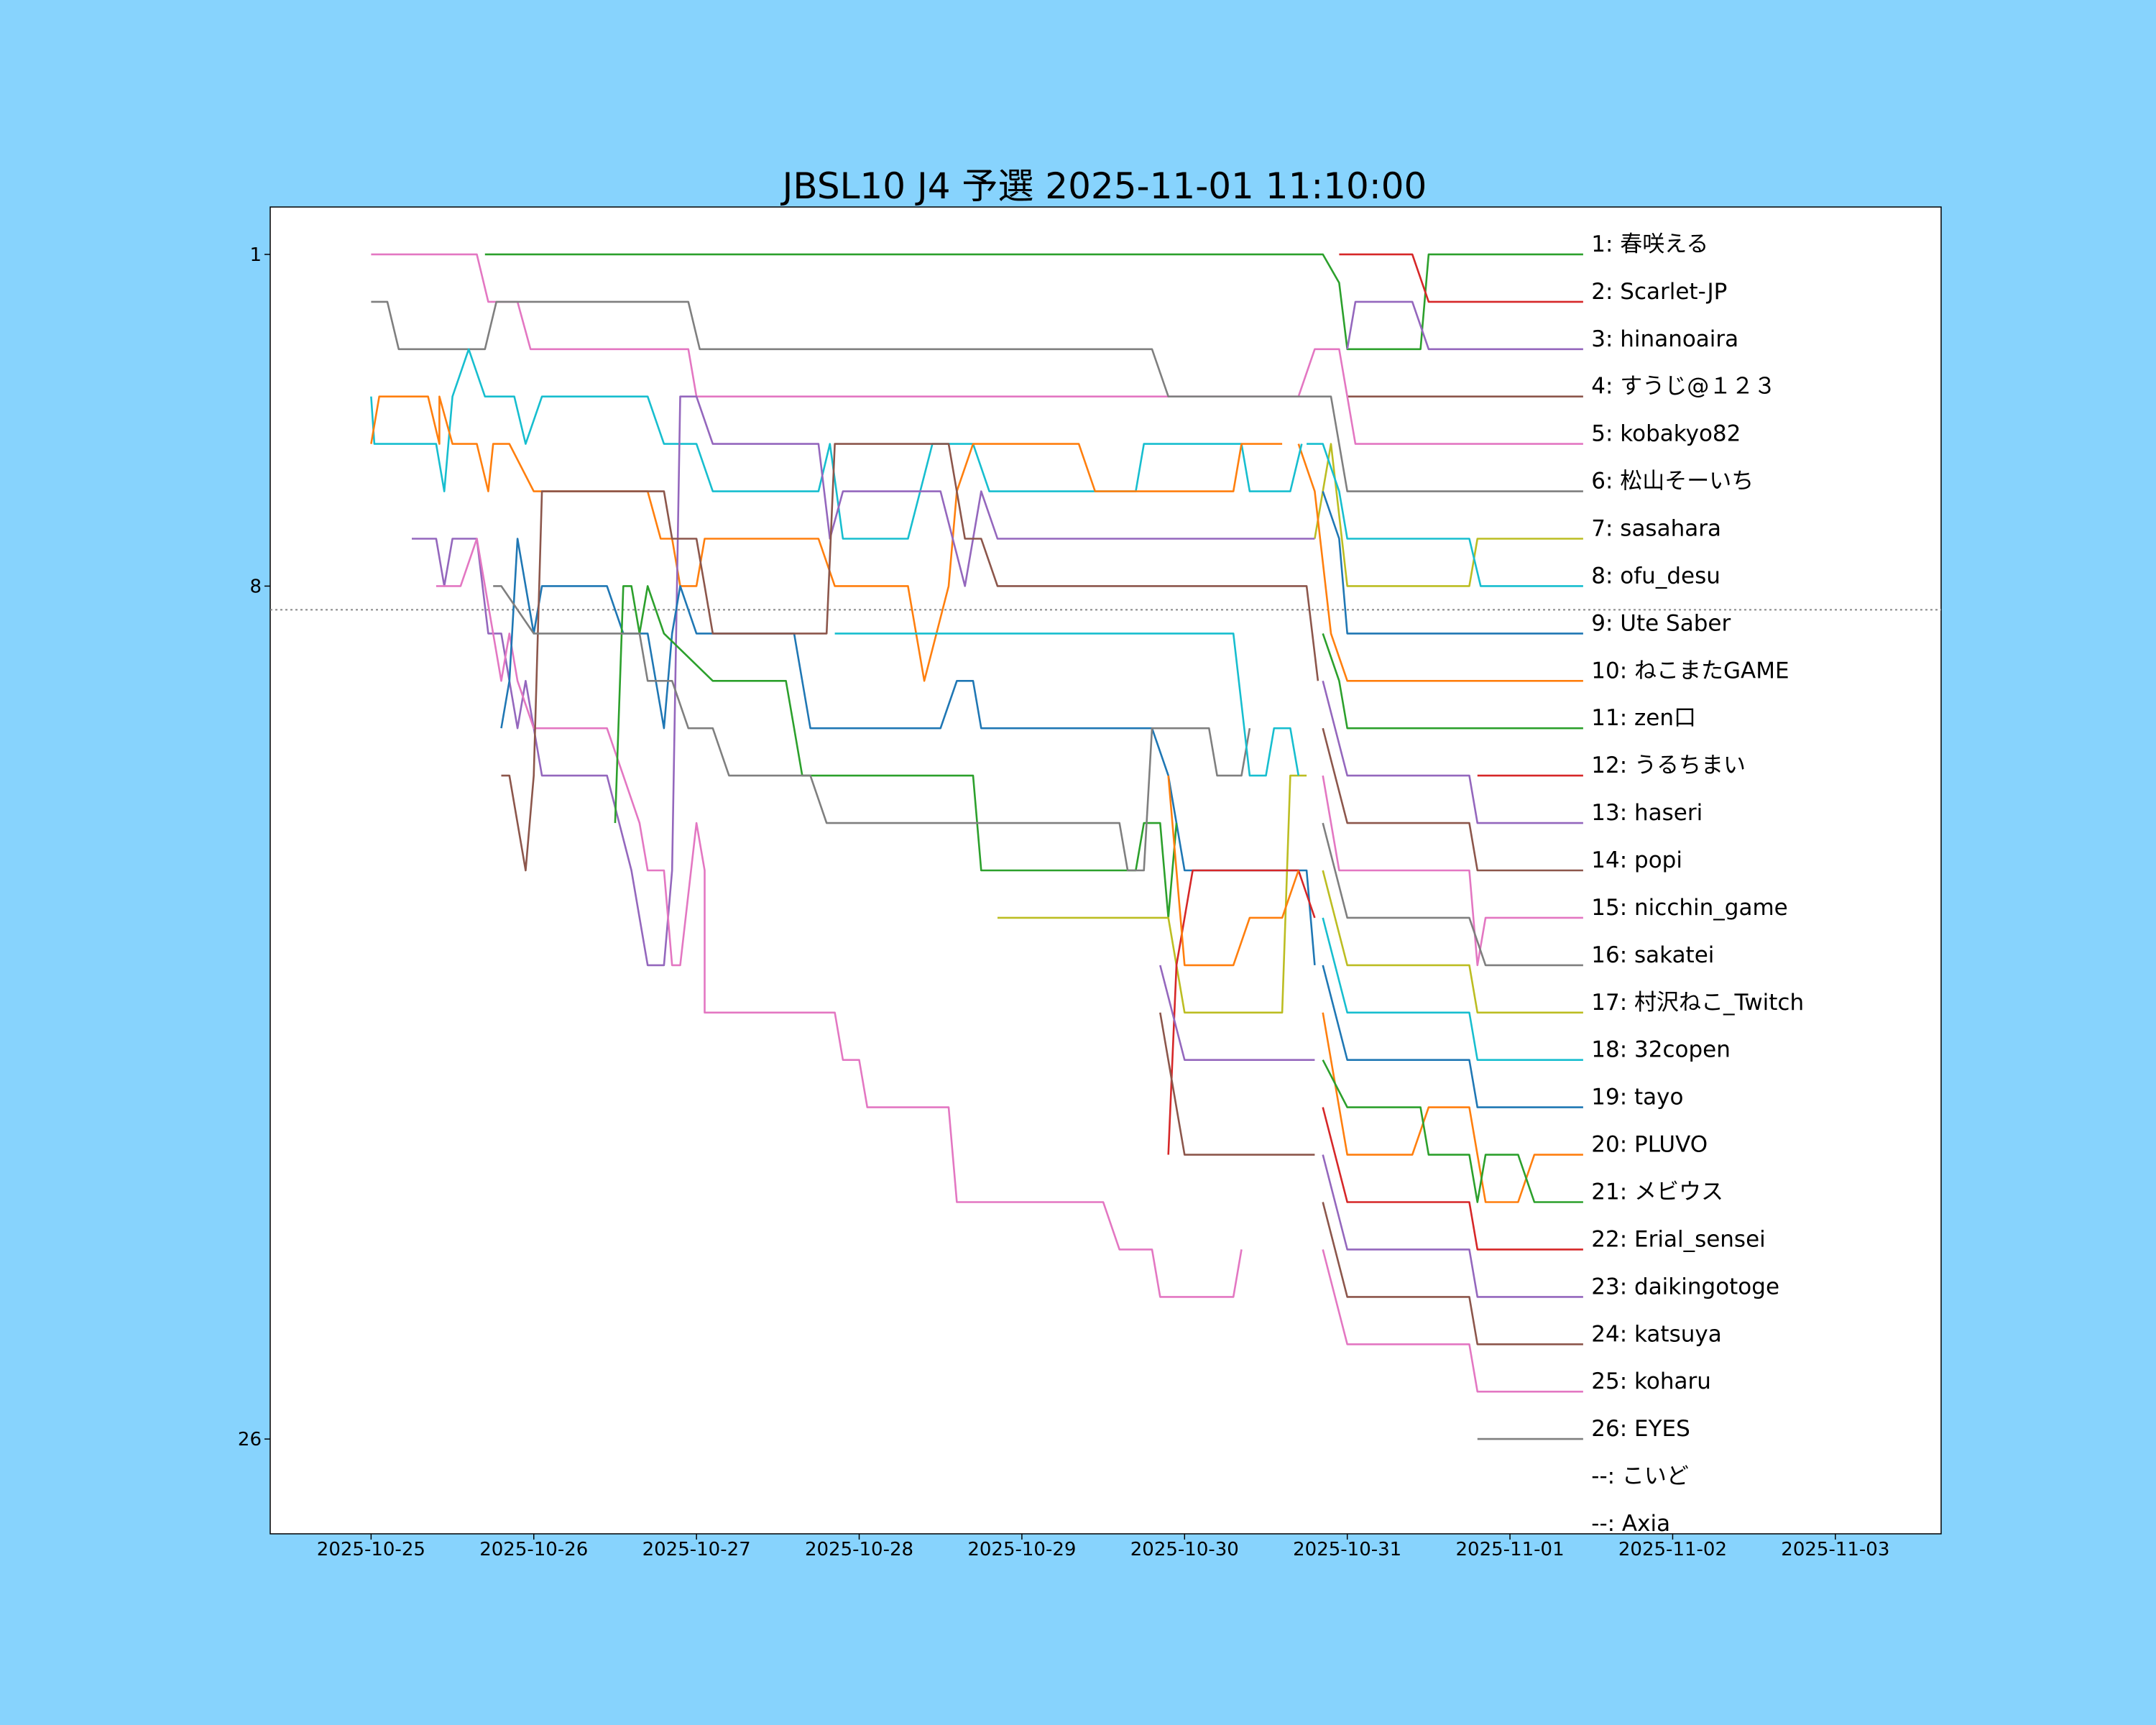 The image size is (2156, 1725). What do you see at coordinates (1690, 671) in the screenshot?
I see `rank-label: 10: ねこまたGAME` at bounding box center [1690, 671].